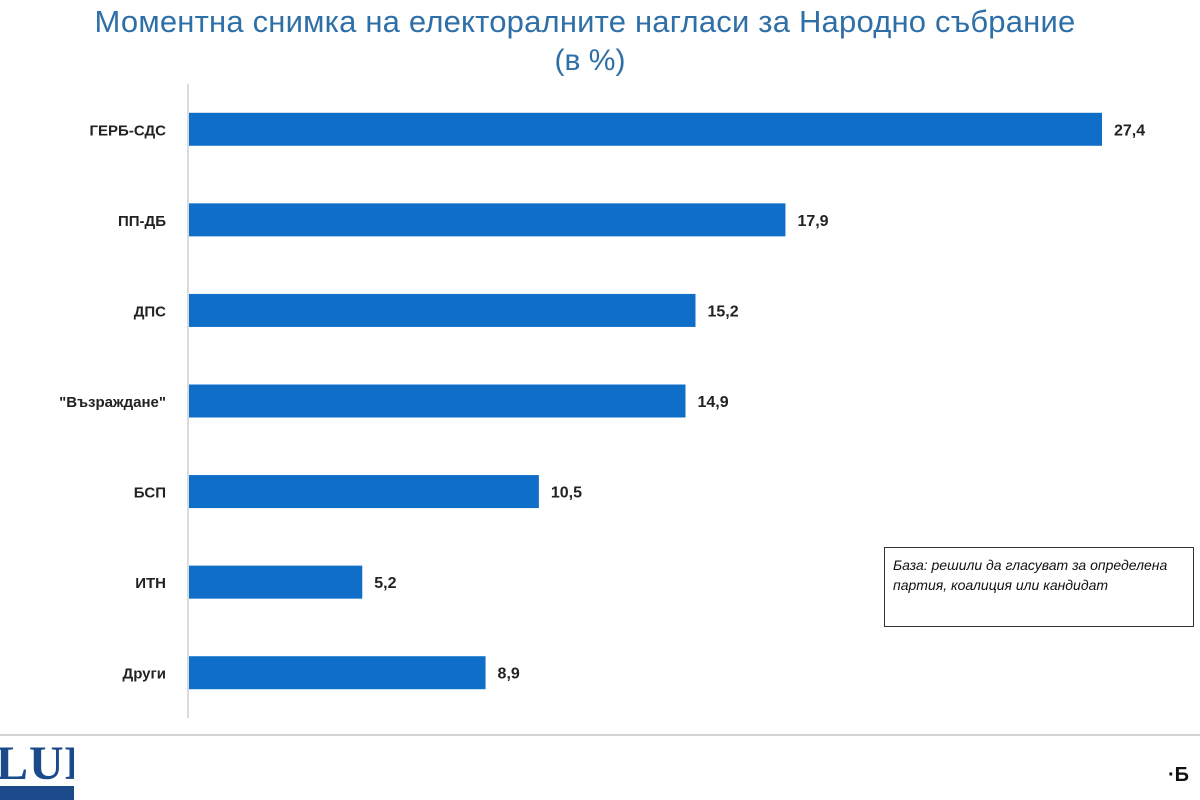 Image resolution: width=1200 pixels, height=800 pixels. What do you see at coordinates (128, 130) in the screenshot?
I see `category-label: ГЕРБ-СДС` at bounding box center [128, 130].